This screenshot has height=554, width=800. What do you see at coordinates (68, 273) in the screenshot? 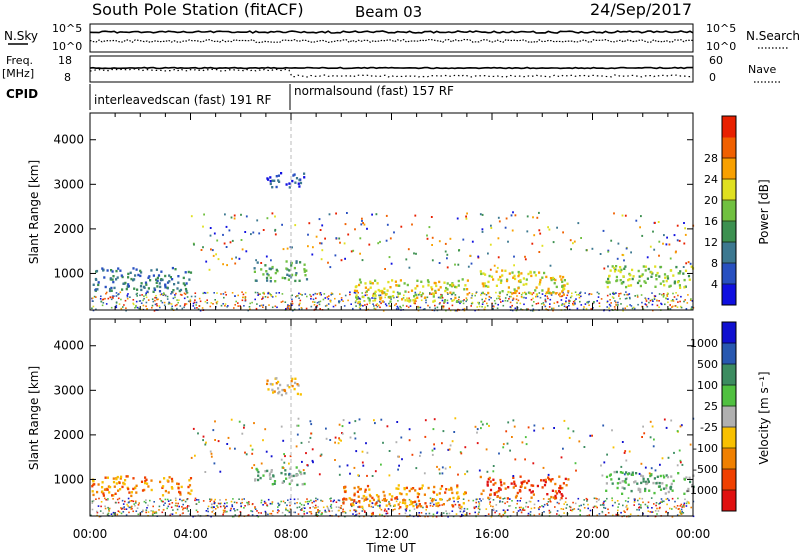
I see `y-tick-label: 1000` at bounding box center [68, 273].